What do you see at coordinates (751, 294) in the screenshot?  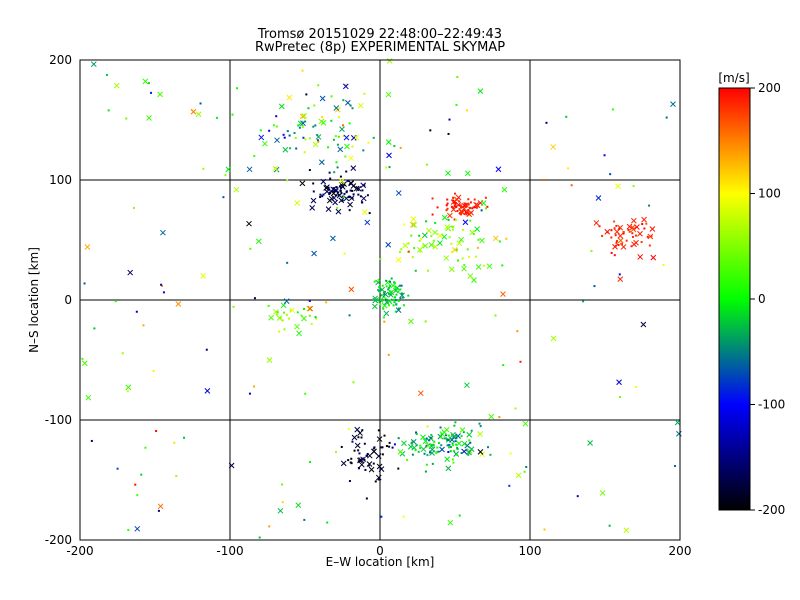 I see `colorbar: [m/s] -200 -100 0 100 200` at bounding box center [751, 294].